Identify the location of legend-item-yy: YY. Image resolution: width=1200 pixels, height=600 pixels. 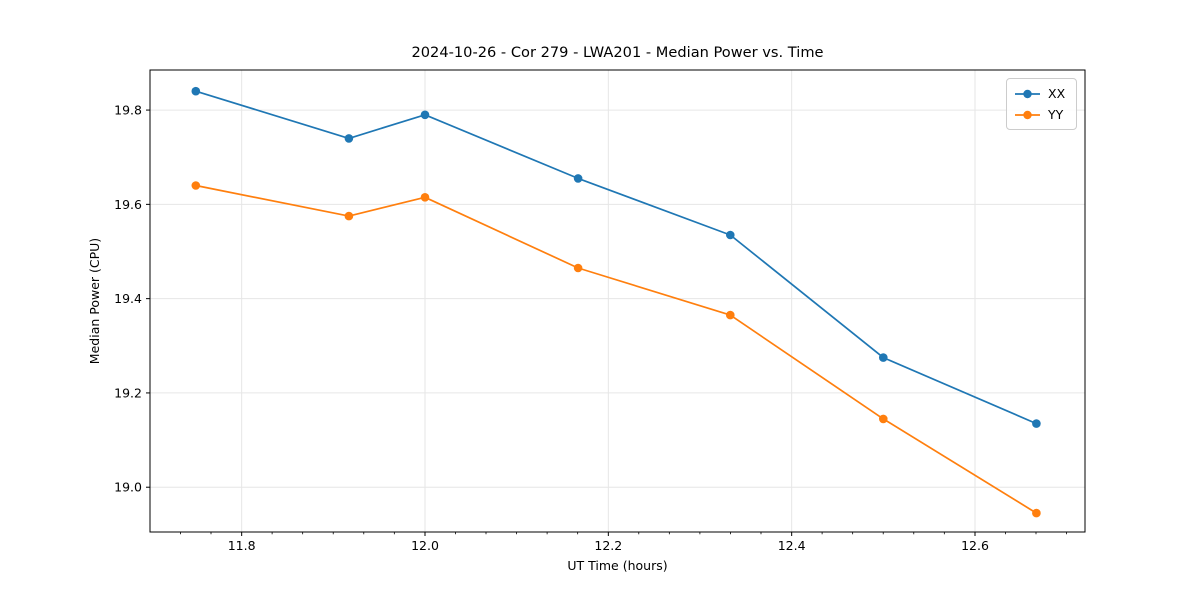
(1041, 114).